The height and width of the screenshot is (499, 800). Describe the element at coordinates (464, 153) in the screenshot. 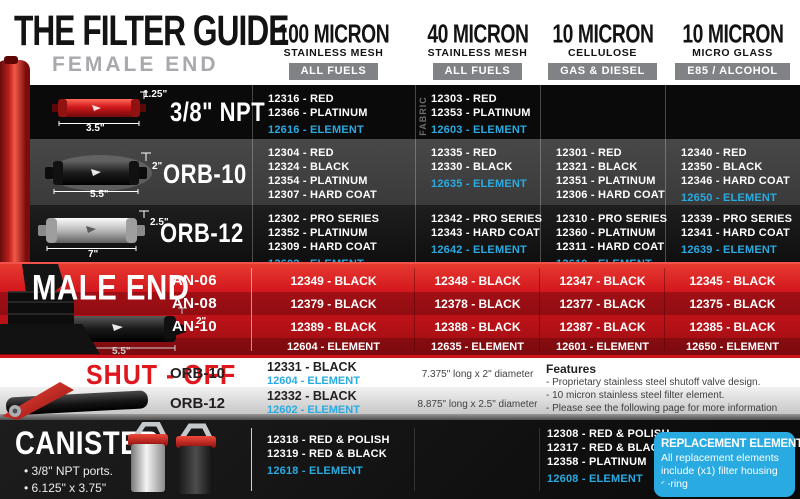

I see `part-number: 12335 - RED` at that location.